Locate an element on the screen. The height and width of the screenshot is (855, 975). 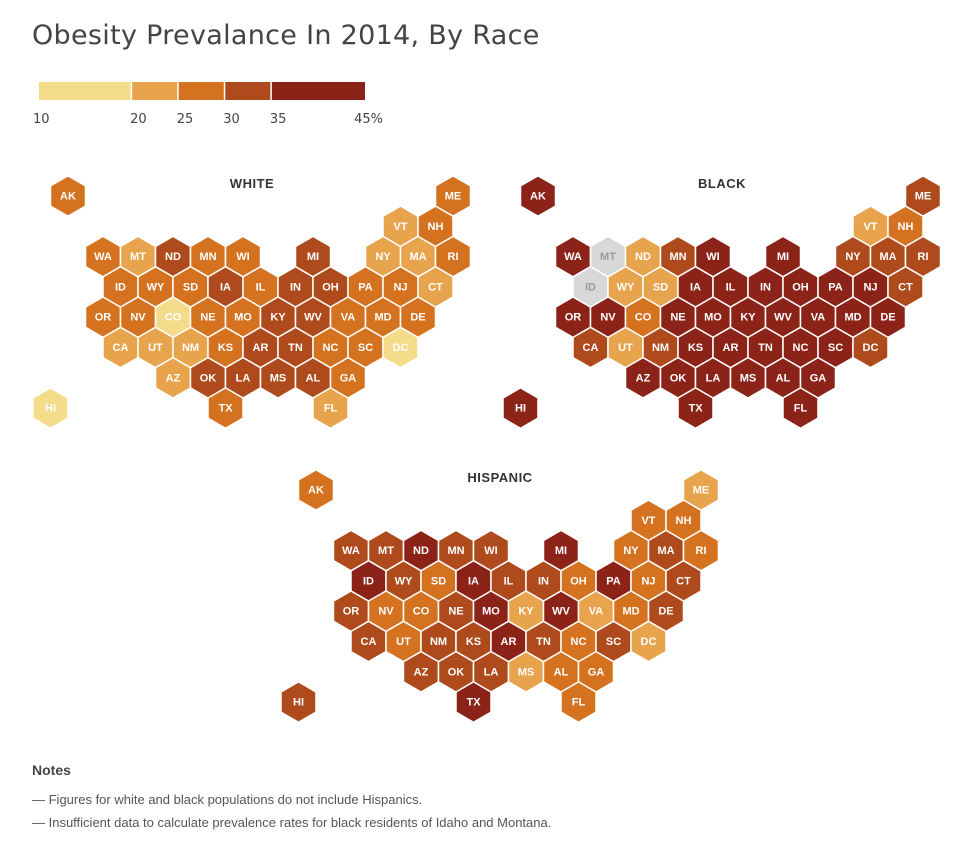
state-label: WI is located at coordinates (490, 551).